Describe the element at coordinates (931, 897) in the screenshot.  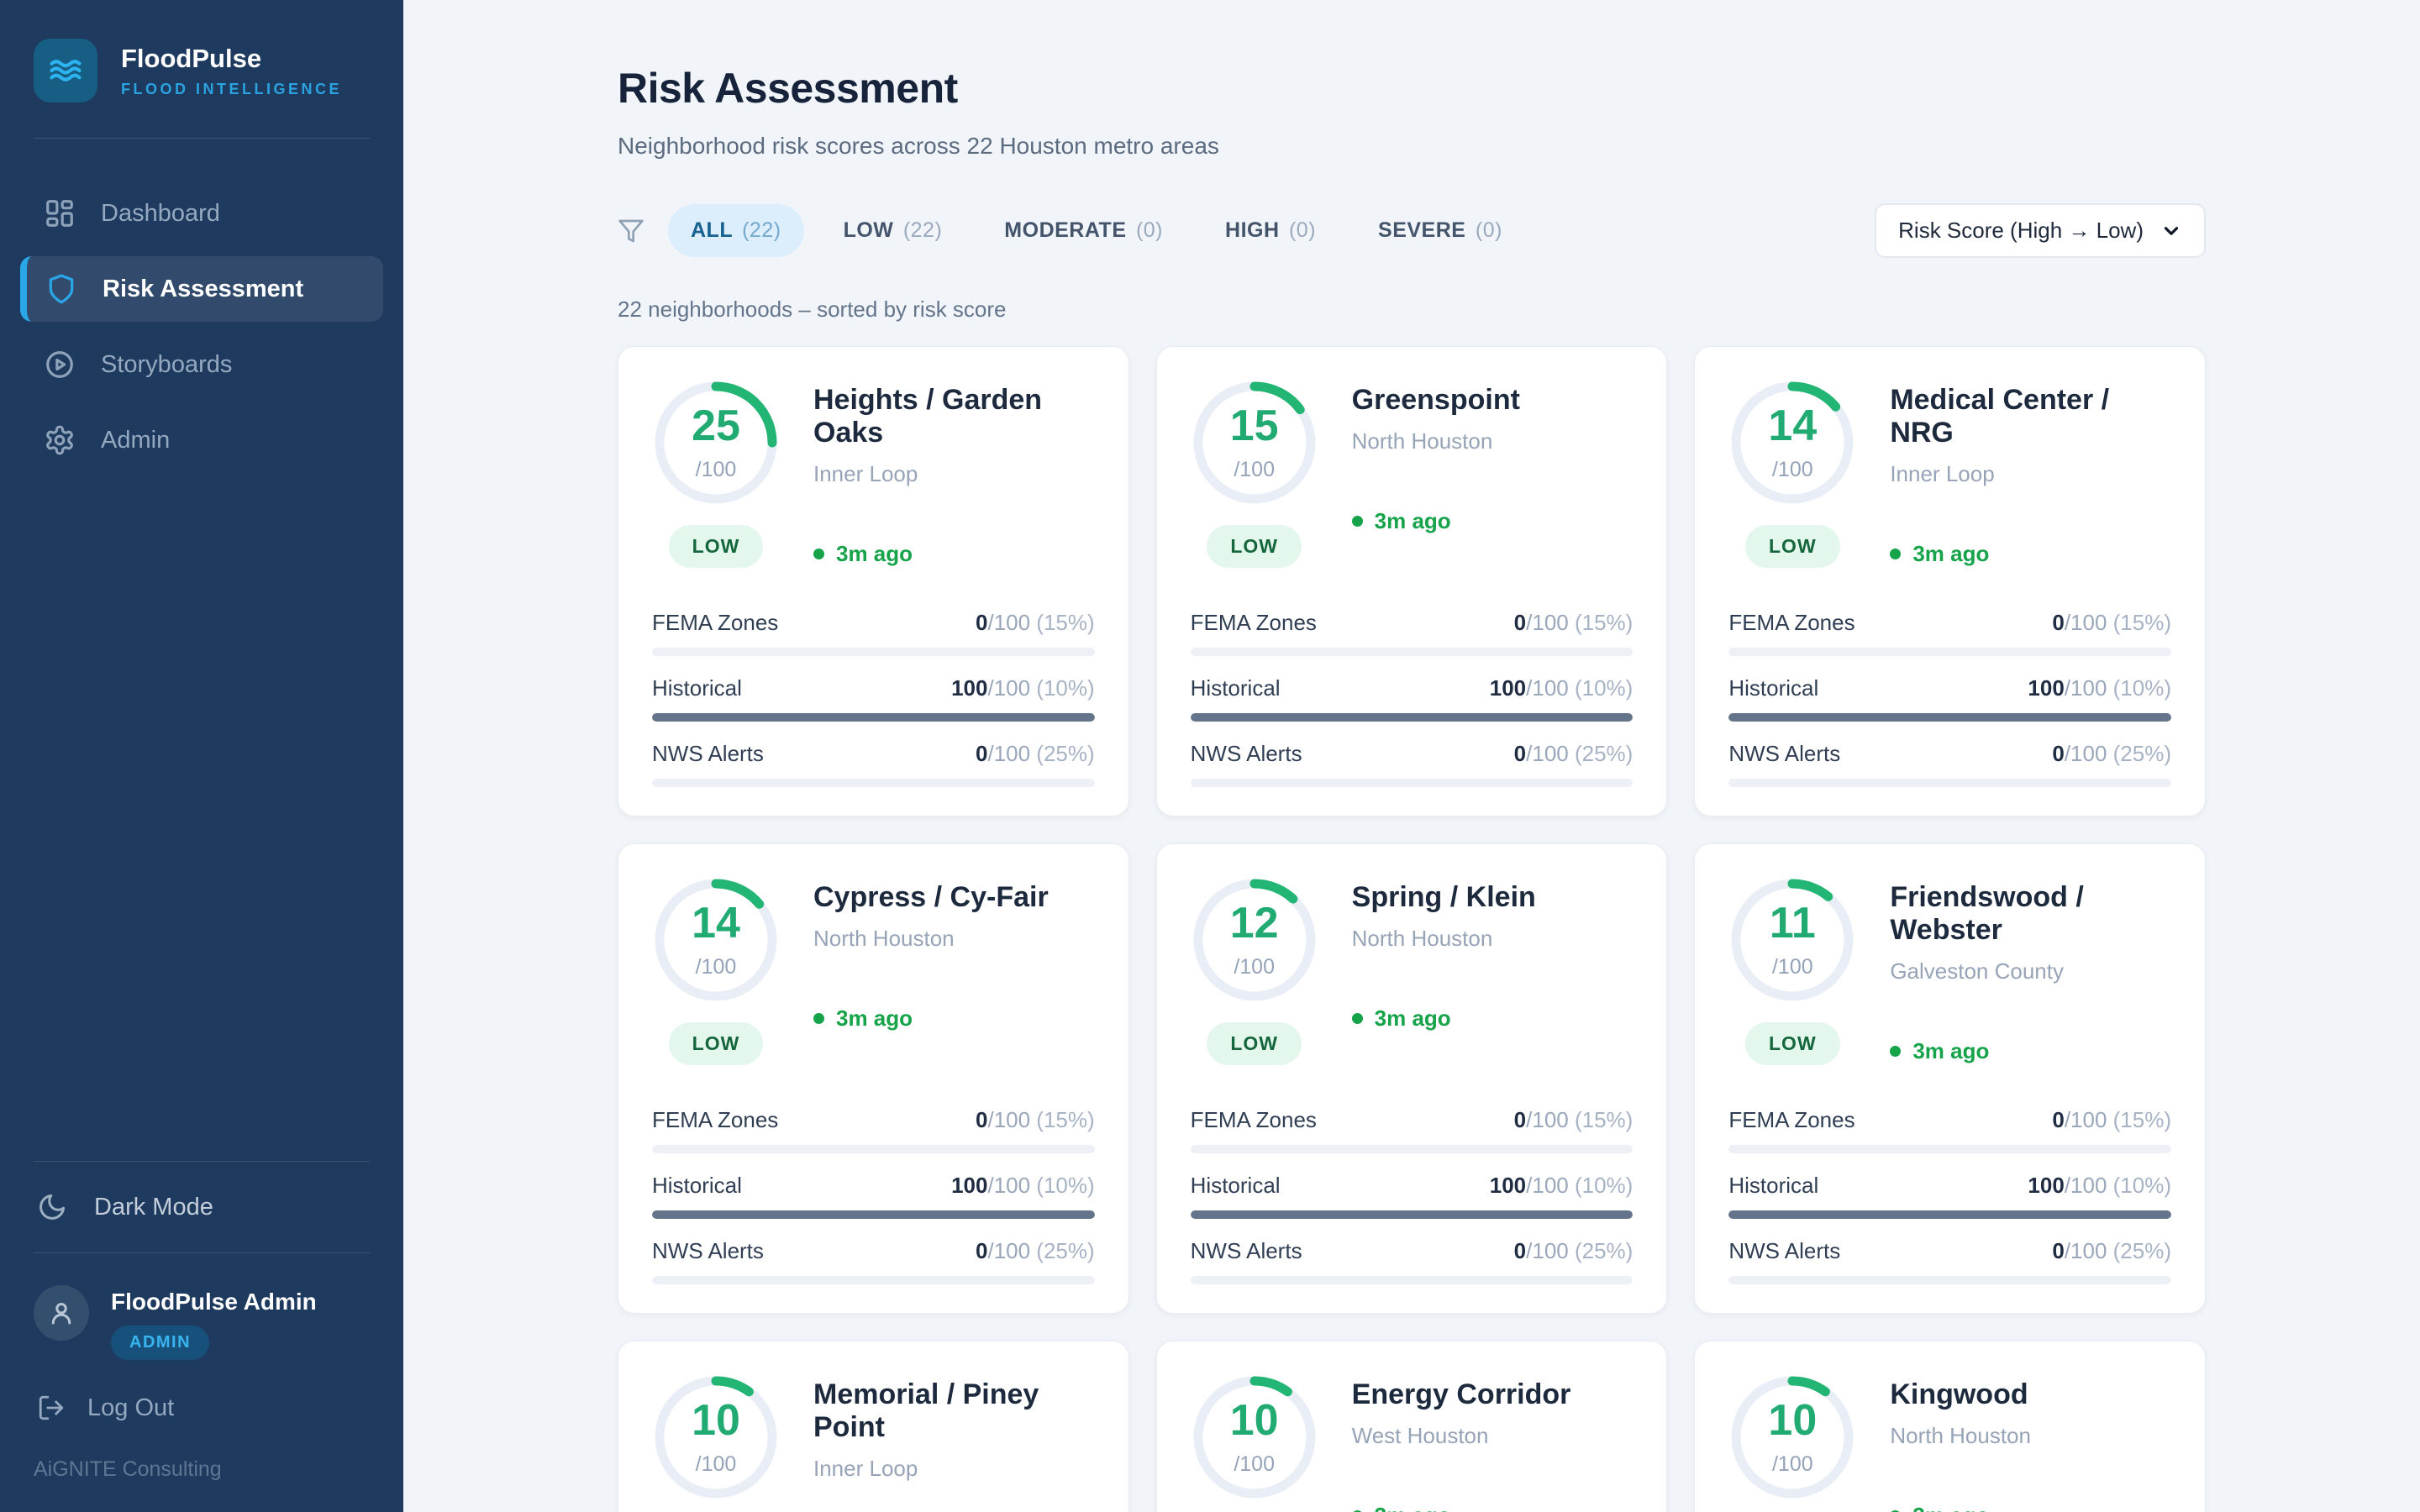
I see `neighborhood-name: Cypress / Cy-Fair` at that location.